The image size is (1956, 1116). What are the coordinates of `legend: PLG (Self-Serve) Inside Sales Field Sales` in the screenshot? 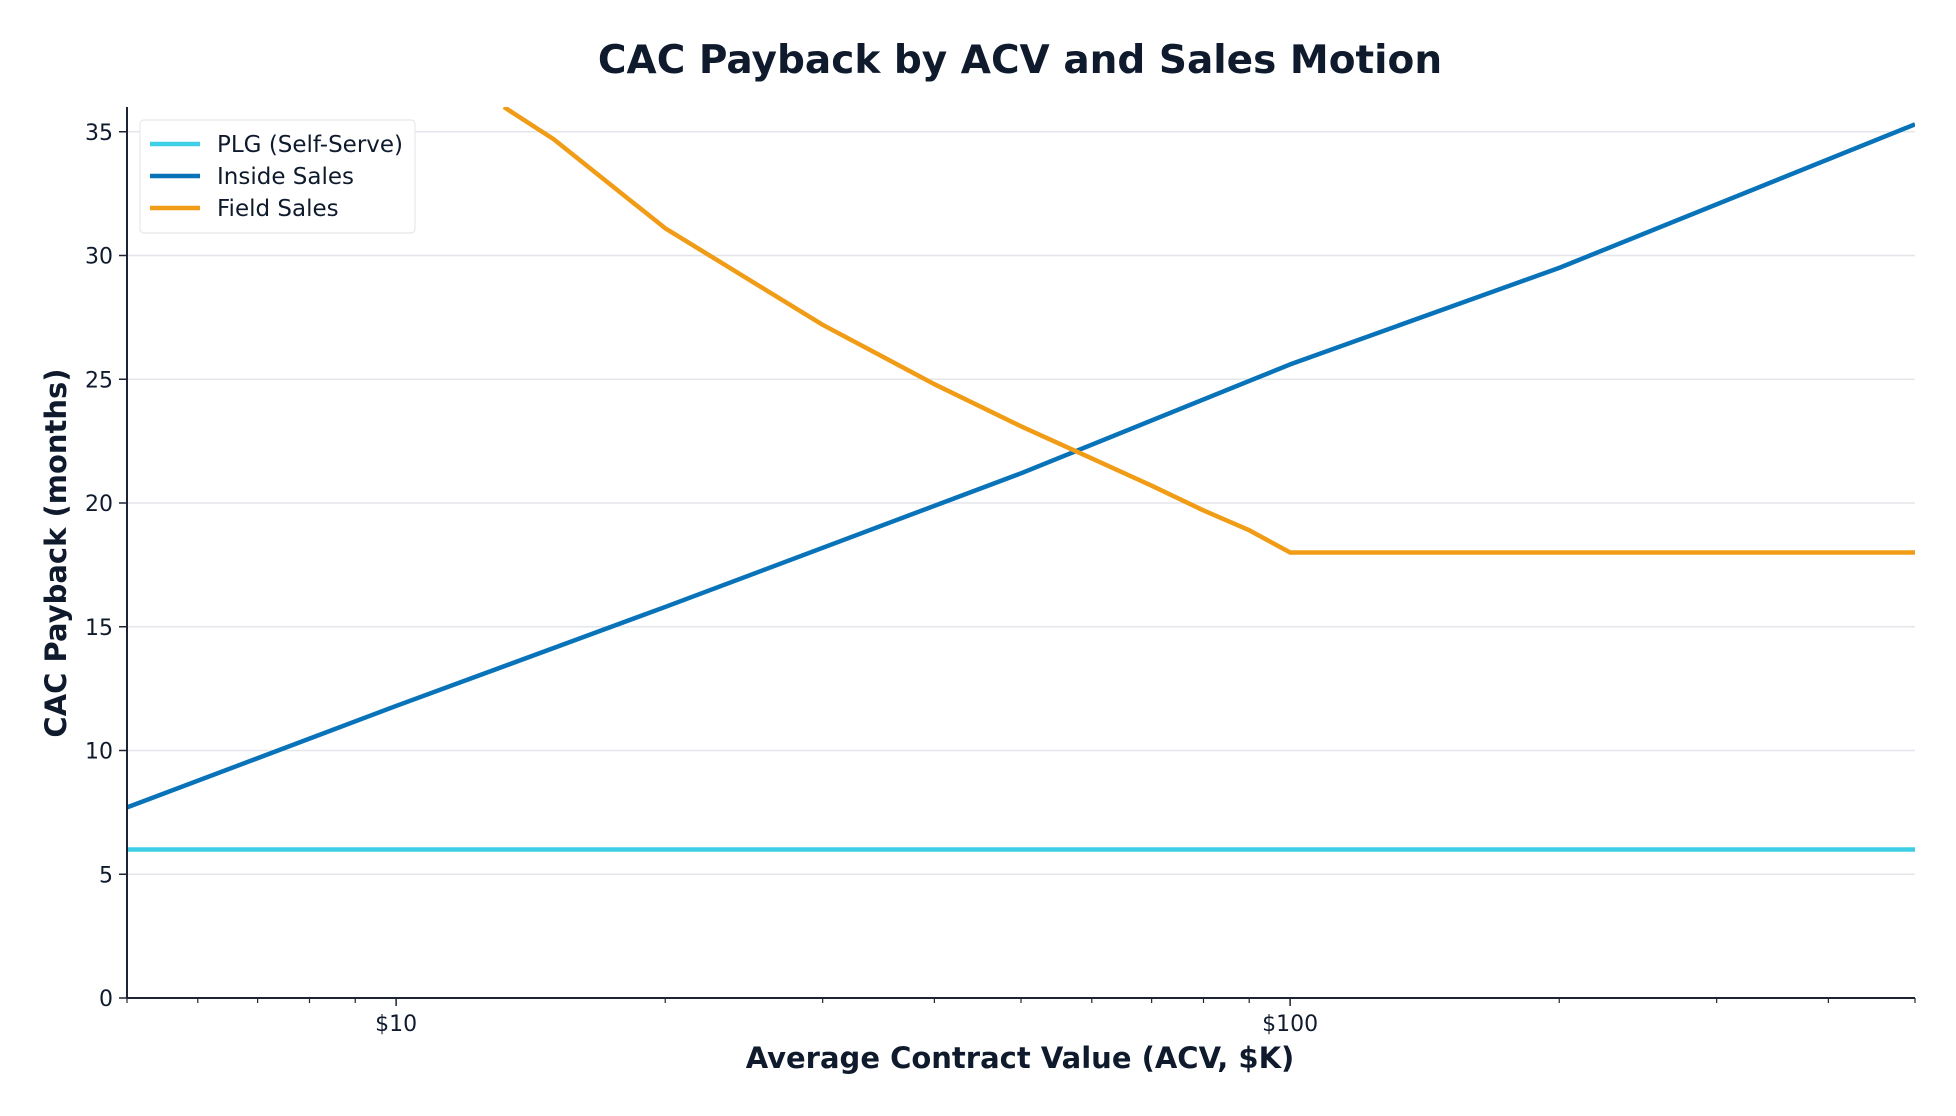 It's located at (277, 176).